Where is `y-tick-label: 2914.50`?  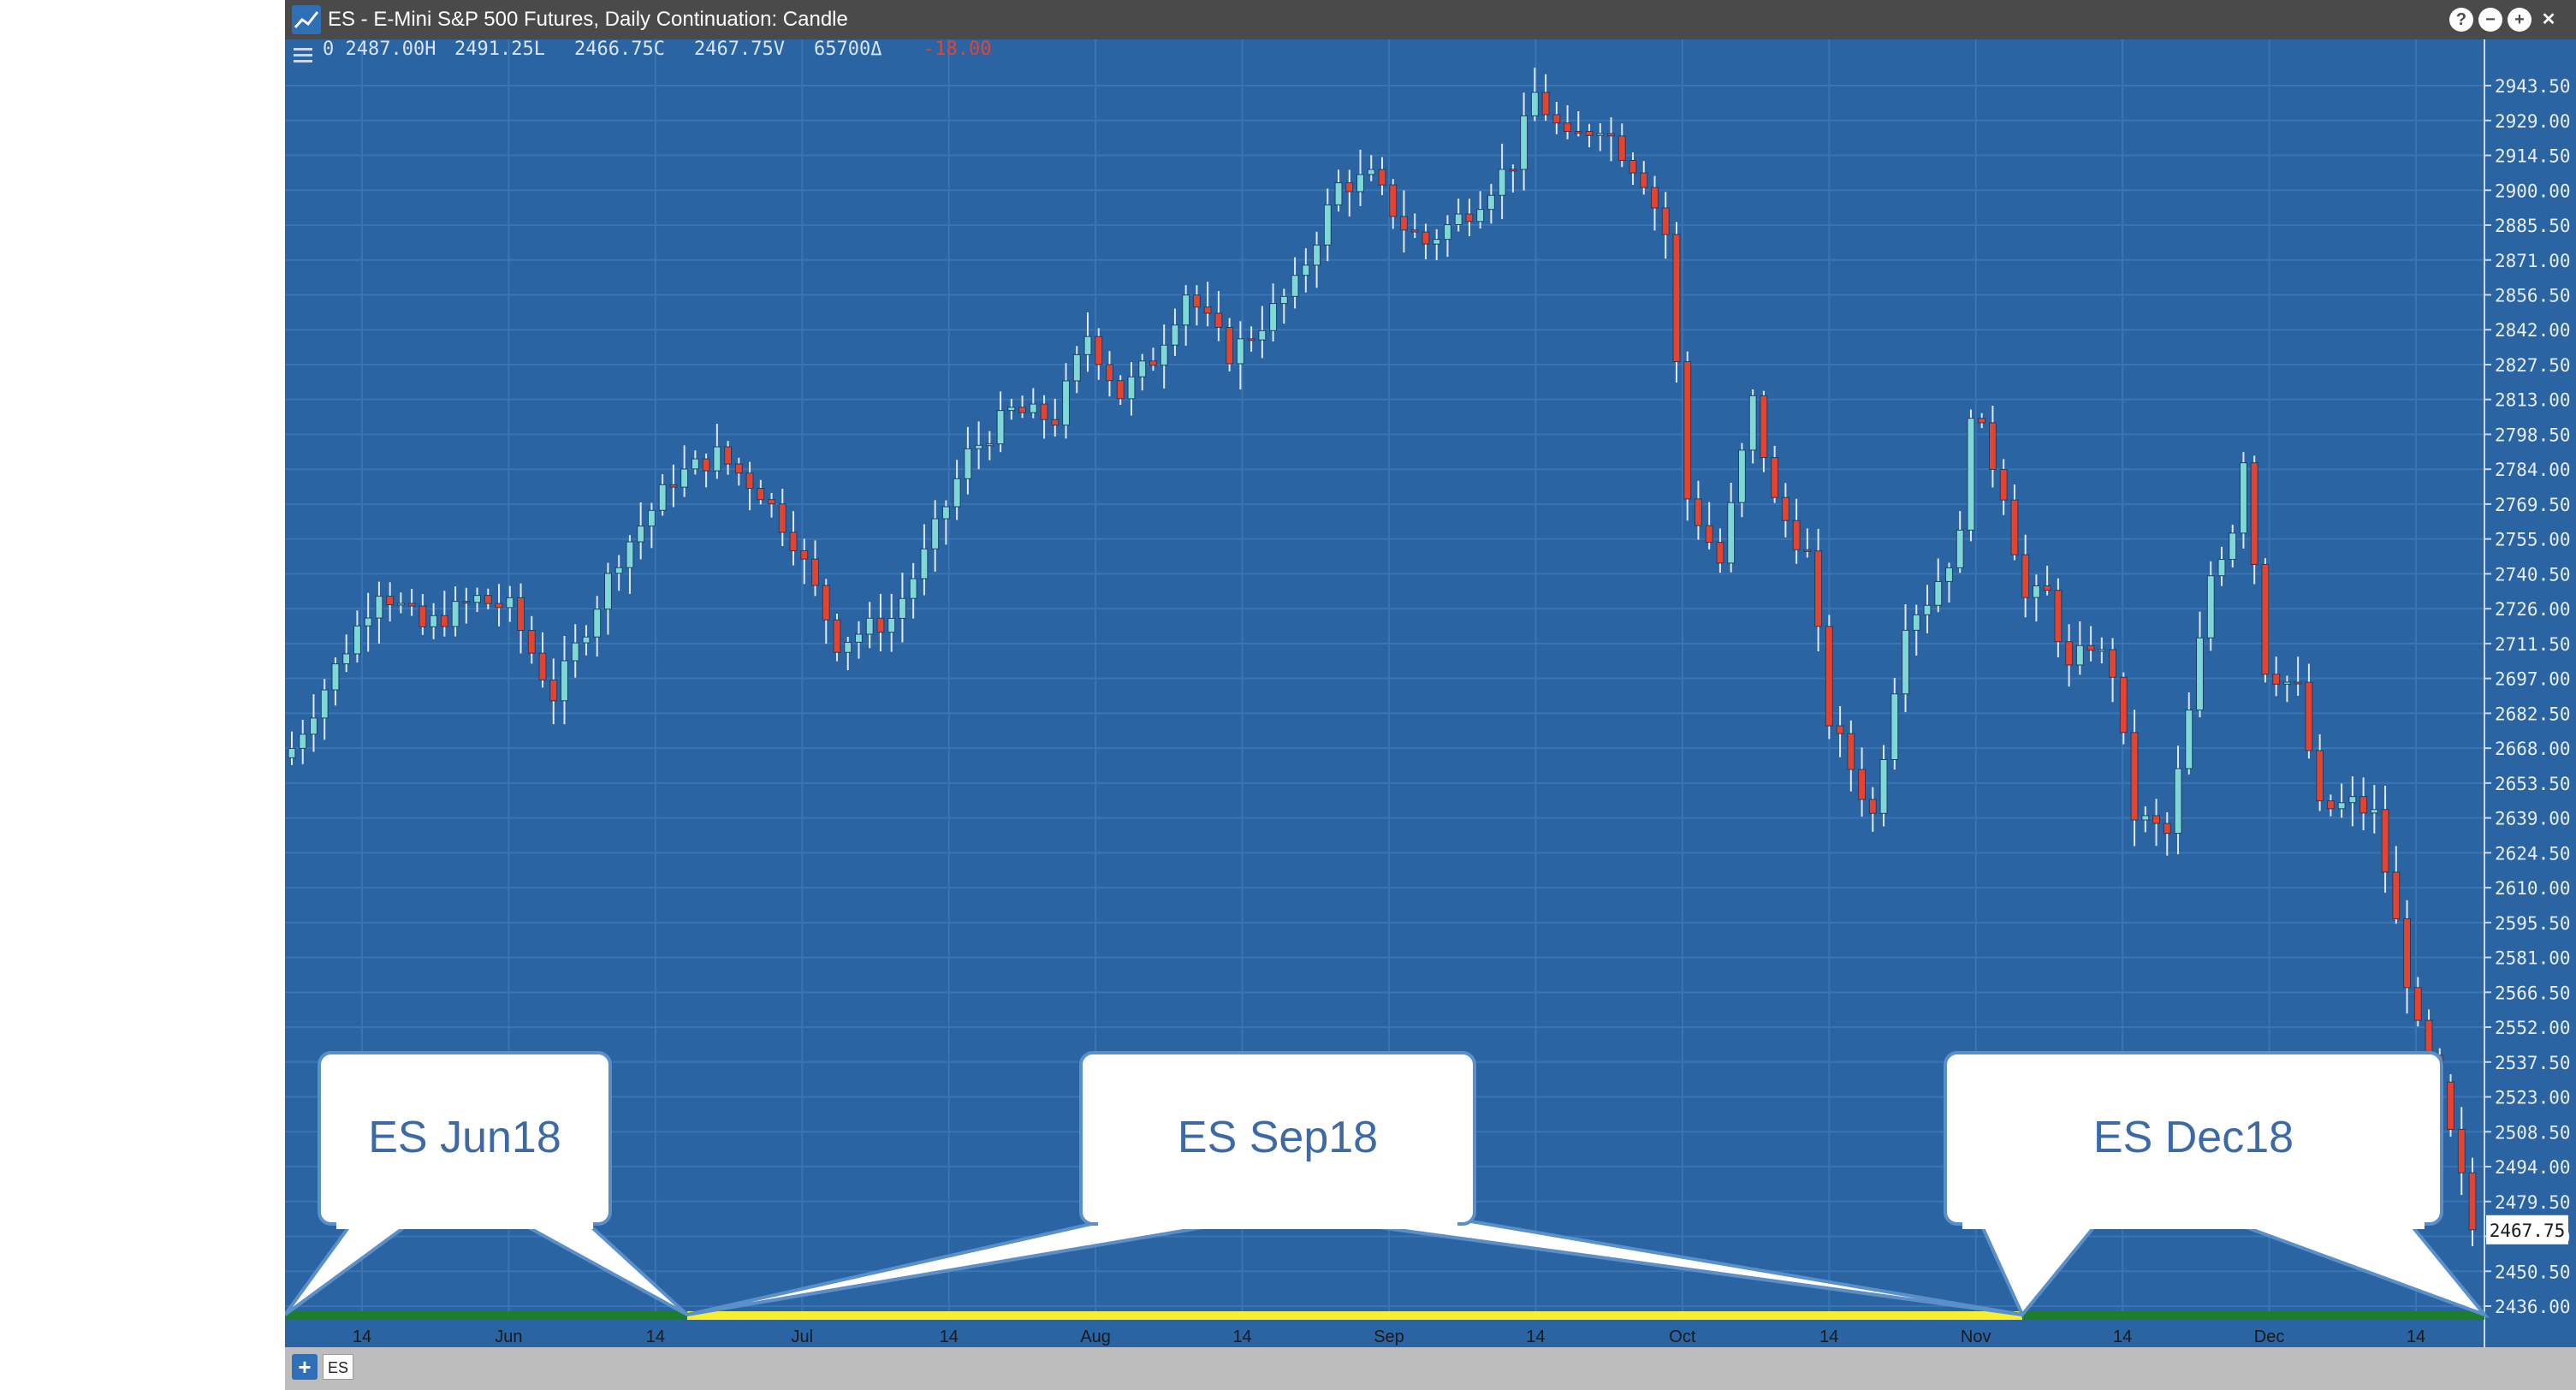
y-tick-label: 2914.50 is located at coordinates (2533, 157).